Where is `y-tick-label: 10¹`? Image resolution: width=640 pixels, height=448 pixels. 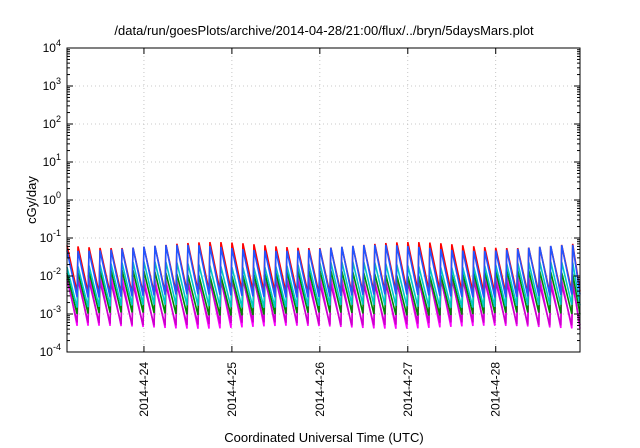 y-tick-label: 10¹ is located at coordinates (52, 160).